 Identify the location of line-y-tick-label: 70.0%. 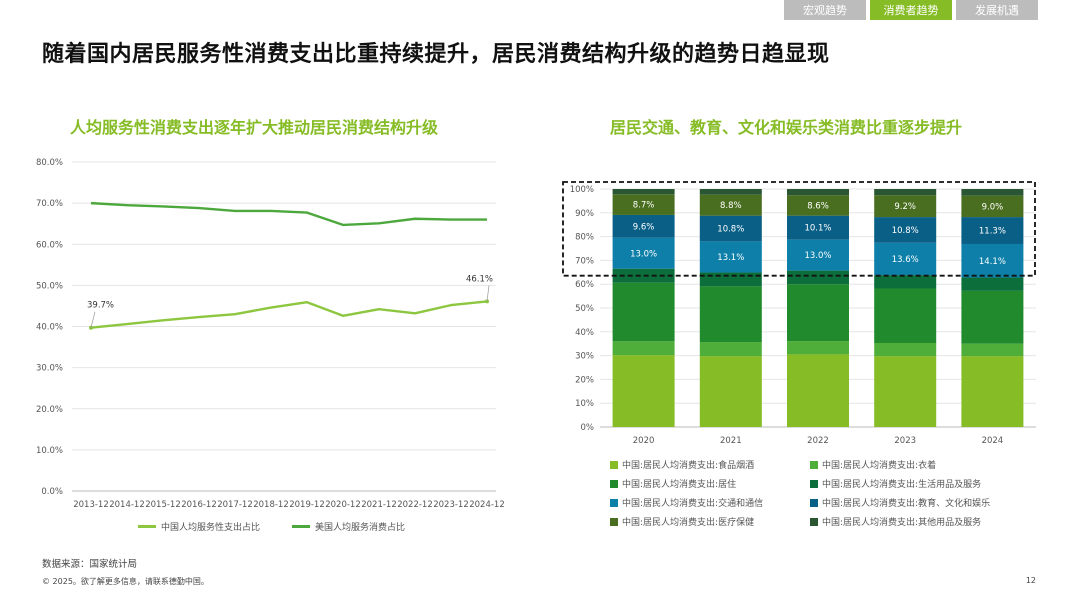
(49, 204).